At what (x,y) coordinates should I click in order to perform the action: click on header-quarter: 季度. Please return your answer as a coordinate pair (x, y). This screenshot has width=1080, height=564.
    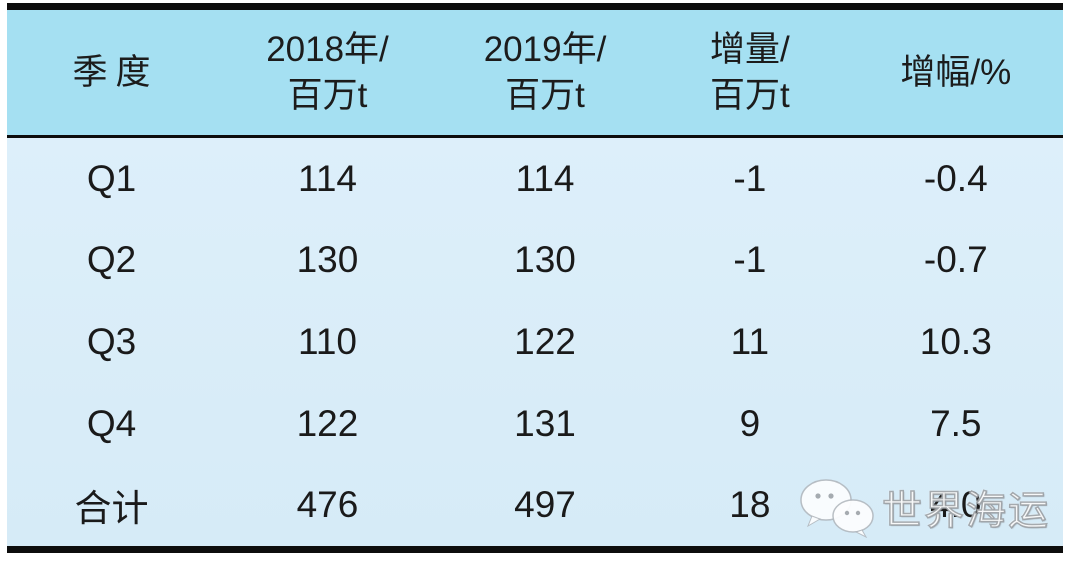
    Looking at the image, I should click on (111, 72).